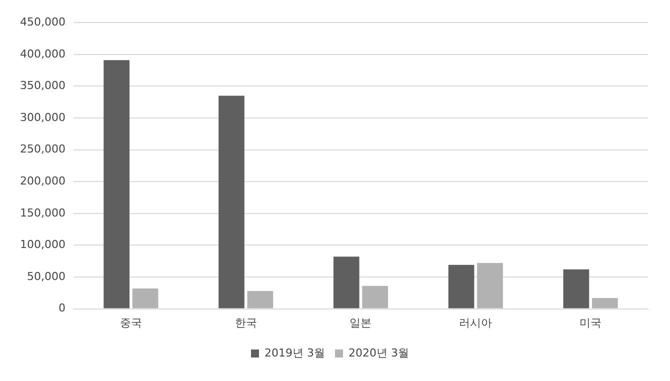  What do you see at coordinates (43, 245) in the screenshot?
I see `y-tick-label: 100,000` at bounding box center [43, 245].